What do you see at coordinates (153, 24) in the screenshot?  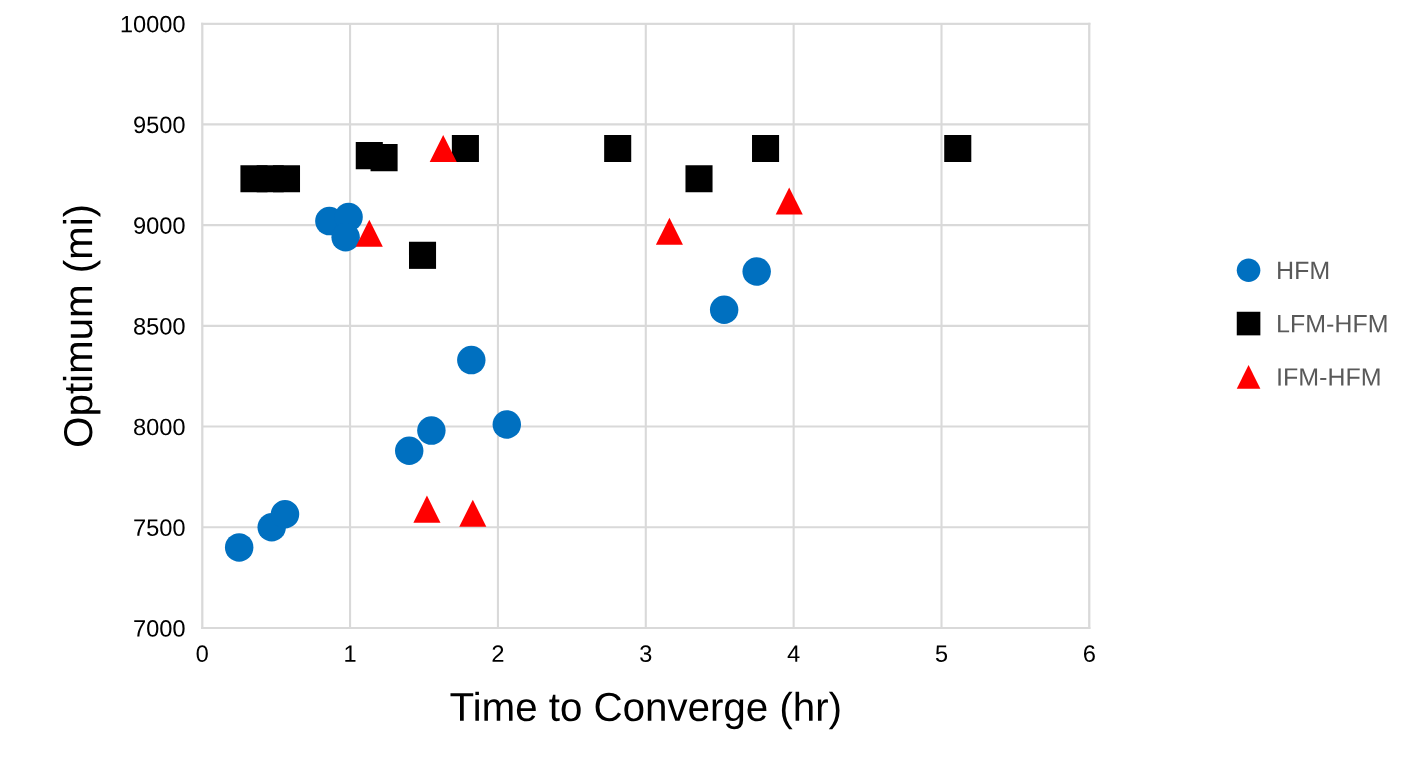 I see `y-tick-label: 10000` at bounding box center [153, 24].